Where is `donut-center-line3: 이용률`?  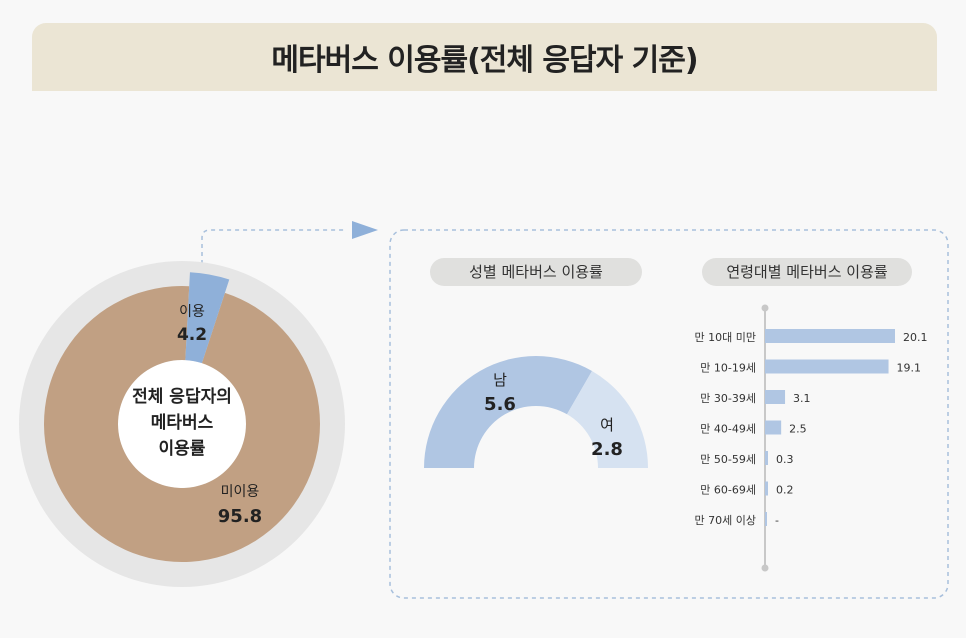 donut-center-line3: 이용률 is located at coordinates (182, 449).